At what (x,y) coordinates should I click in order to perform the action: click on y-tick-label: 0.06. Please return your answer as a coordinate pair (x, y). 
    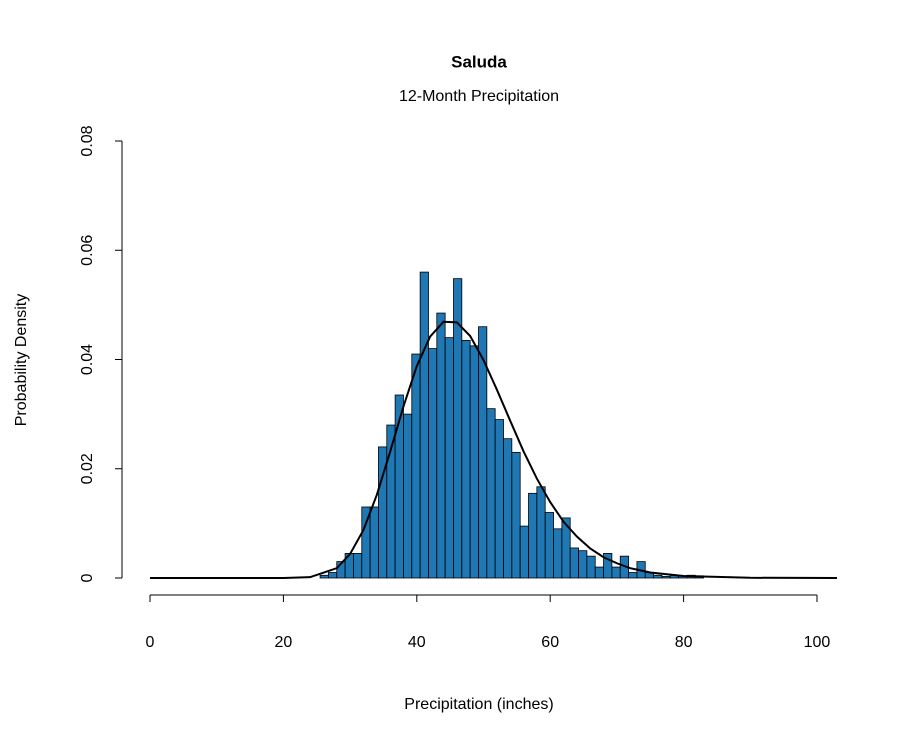
    Looking at the image, I should click on (87, 250).